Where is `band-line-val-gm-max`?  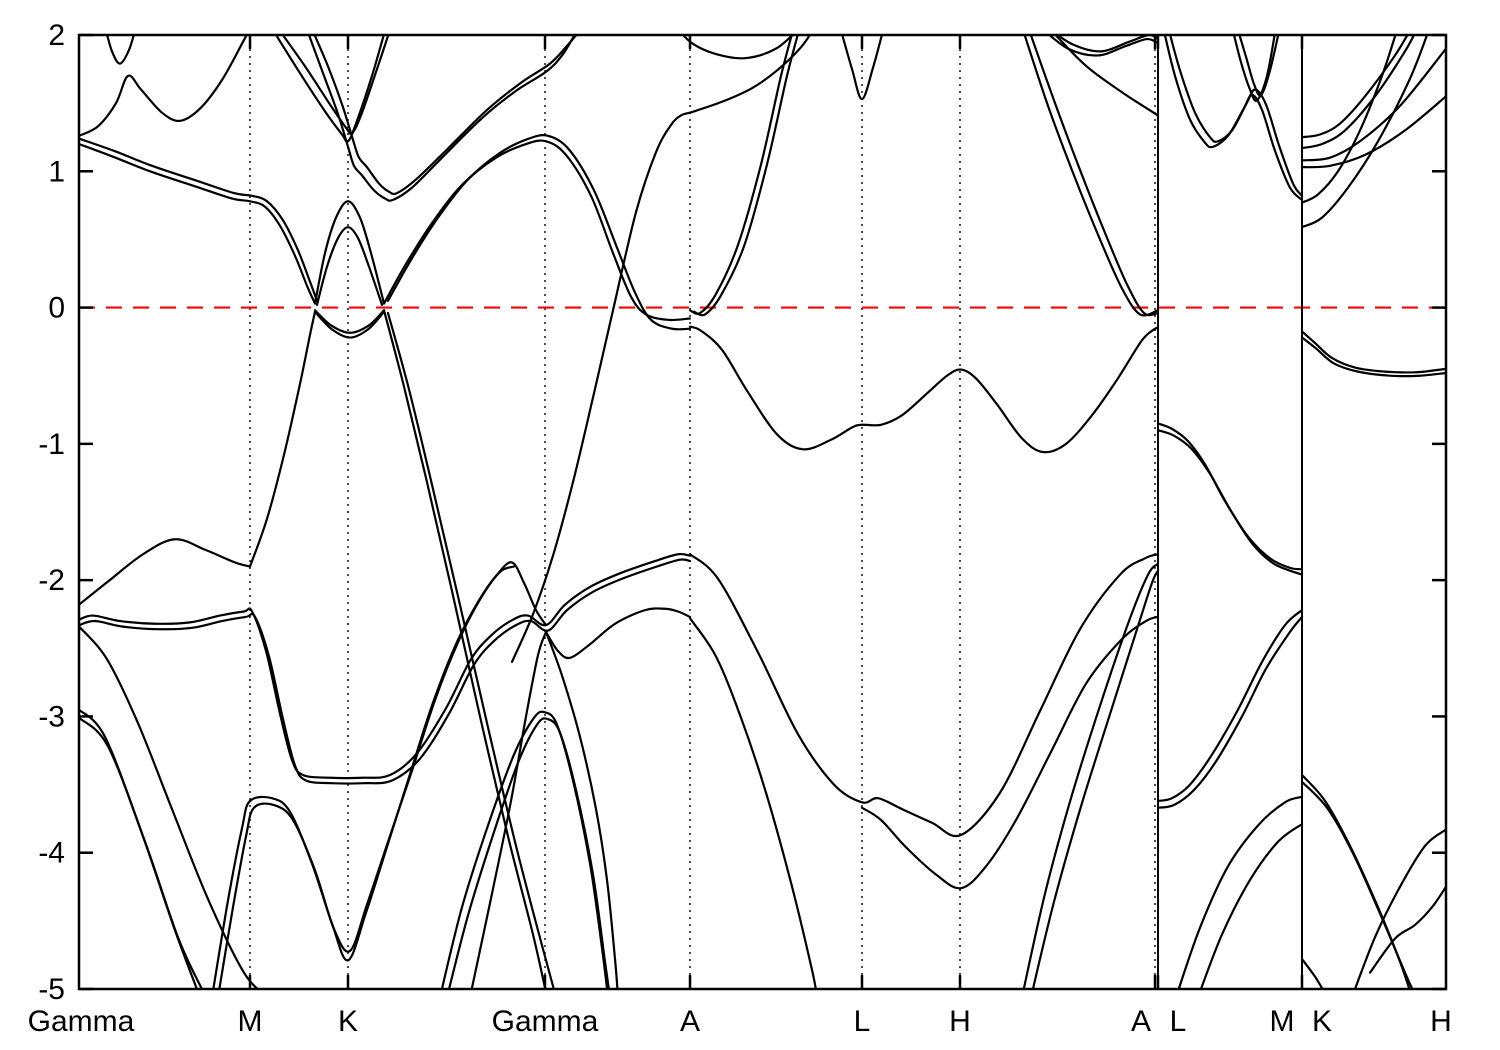 band-line-val-gm-max is located at coordinates (165, 572).